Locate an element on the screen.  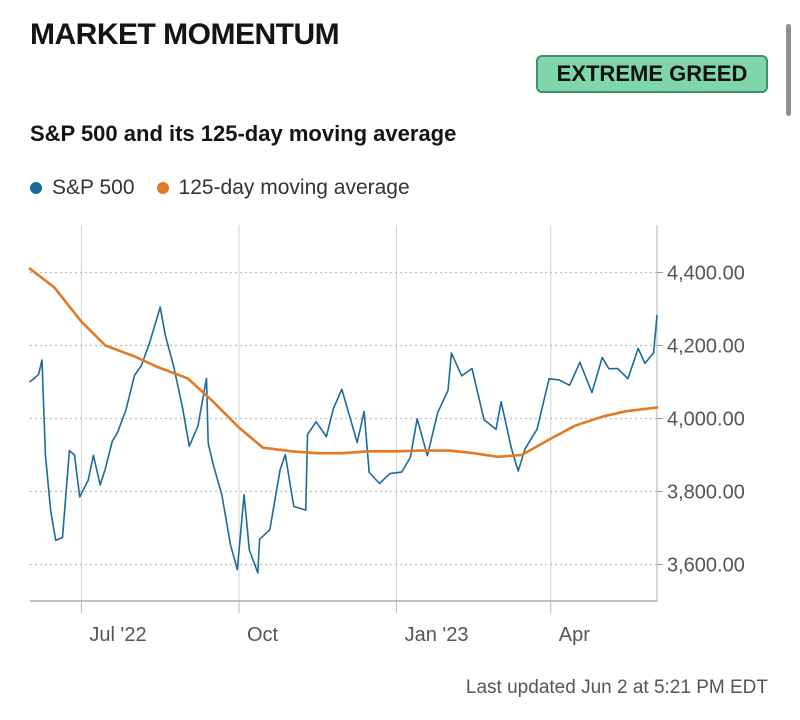
legend-swatch-sp500 is located at coordinates (36, 188).